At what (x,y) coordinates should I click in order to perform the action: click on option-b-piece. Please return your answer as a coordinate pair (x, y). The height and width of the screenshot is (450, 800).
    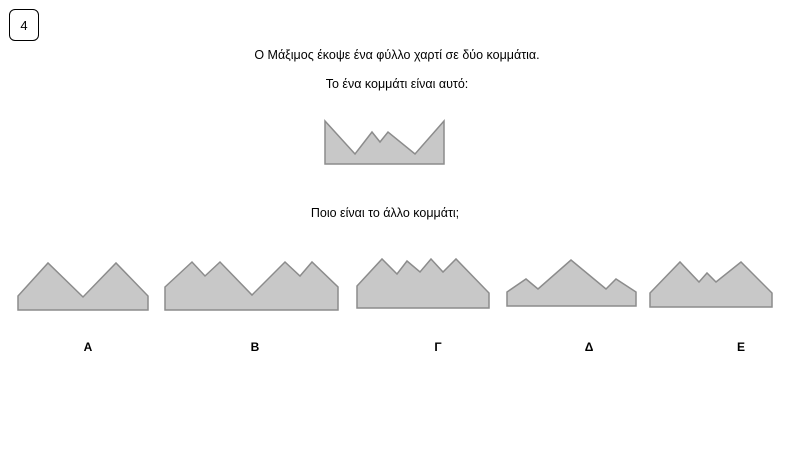
    Looking at the image, I should click on (252, 286).